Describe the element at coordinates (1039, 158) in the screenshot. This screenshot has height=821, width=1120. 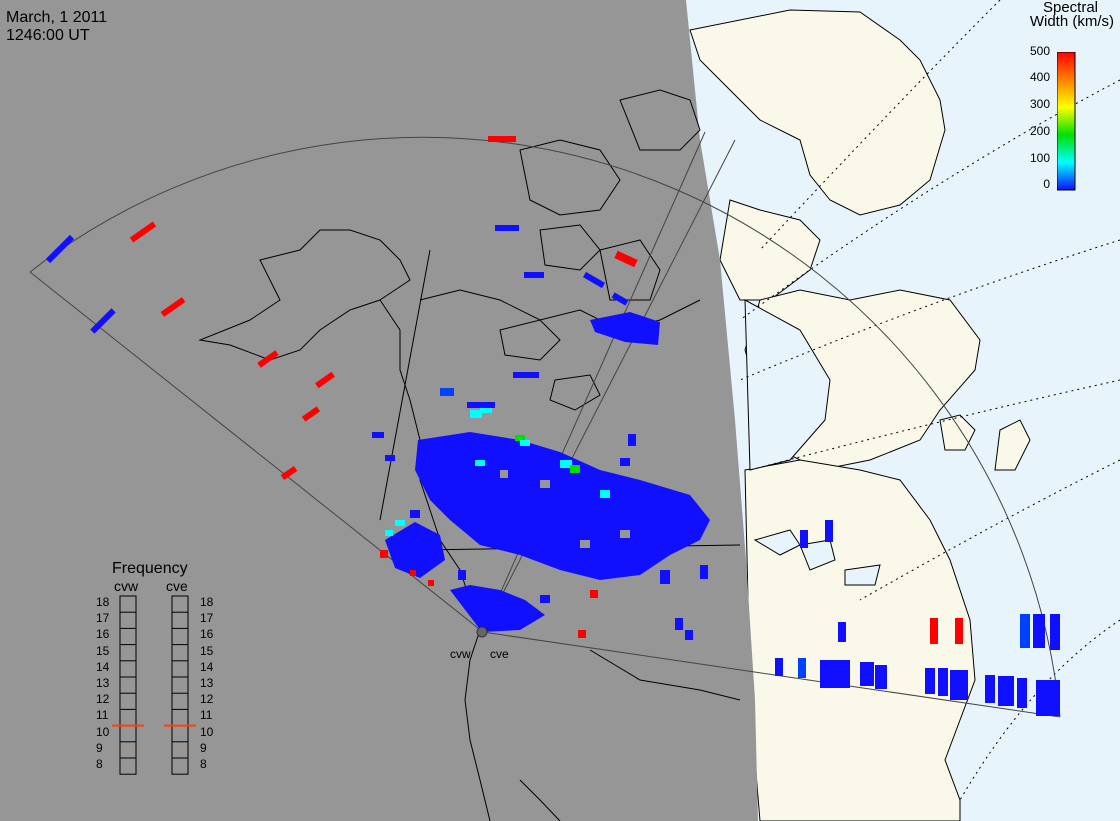
I see `colorbar-tick: 100` at that location.